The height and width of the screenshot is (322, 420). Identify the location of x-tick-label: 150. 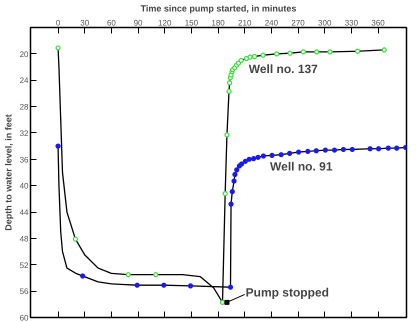
(191, 23).